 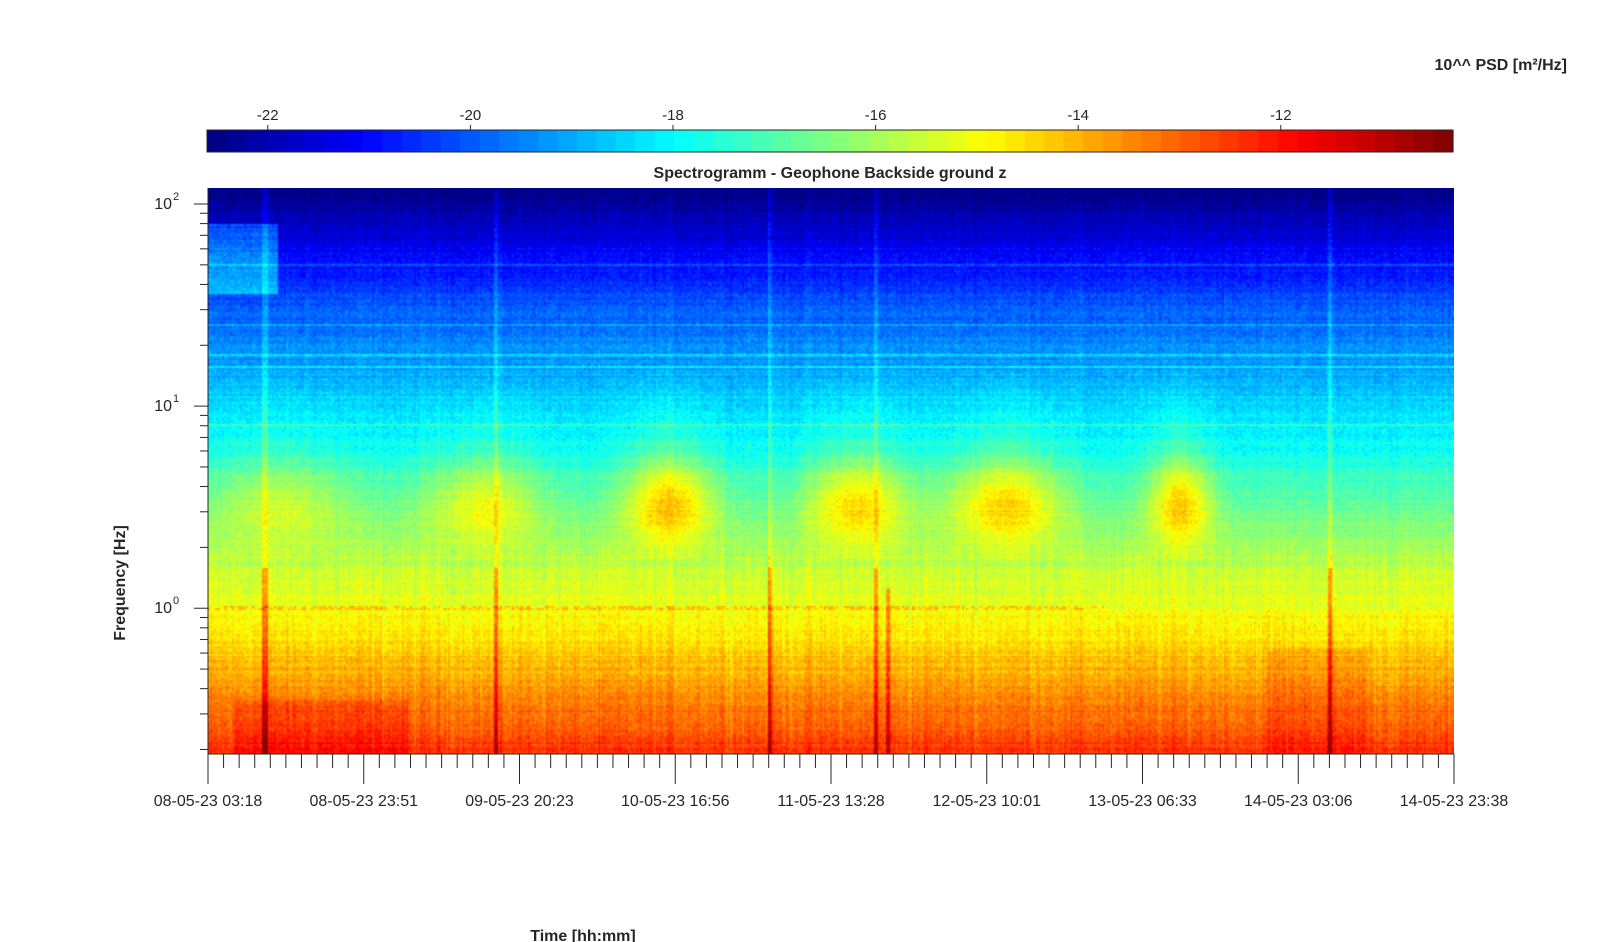 I want to click on colorbar-tick-label: -14, so click(x=1078, y=115).